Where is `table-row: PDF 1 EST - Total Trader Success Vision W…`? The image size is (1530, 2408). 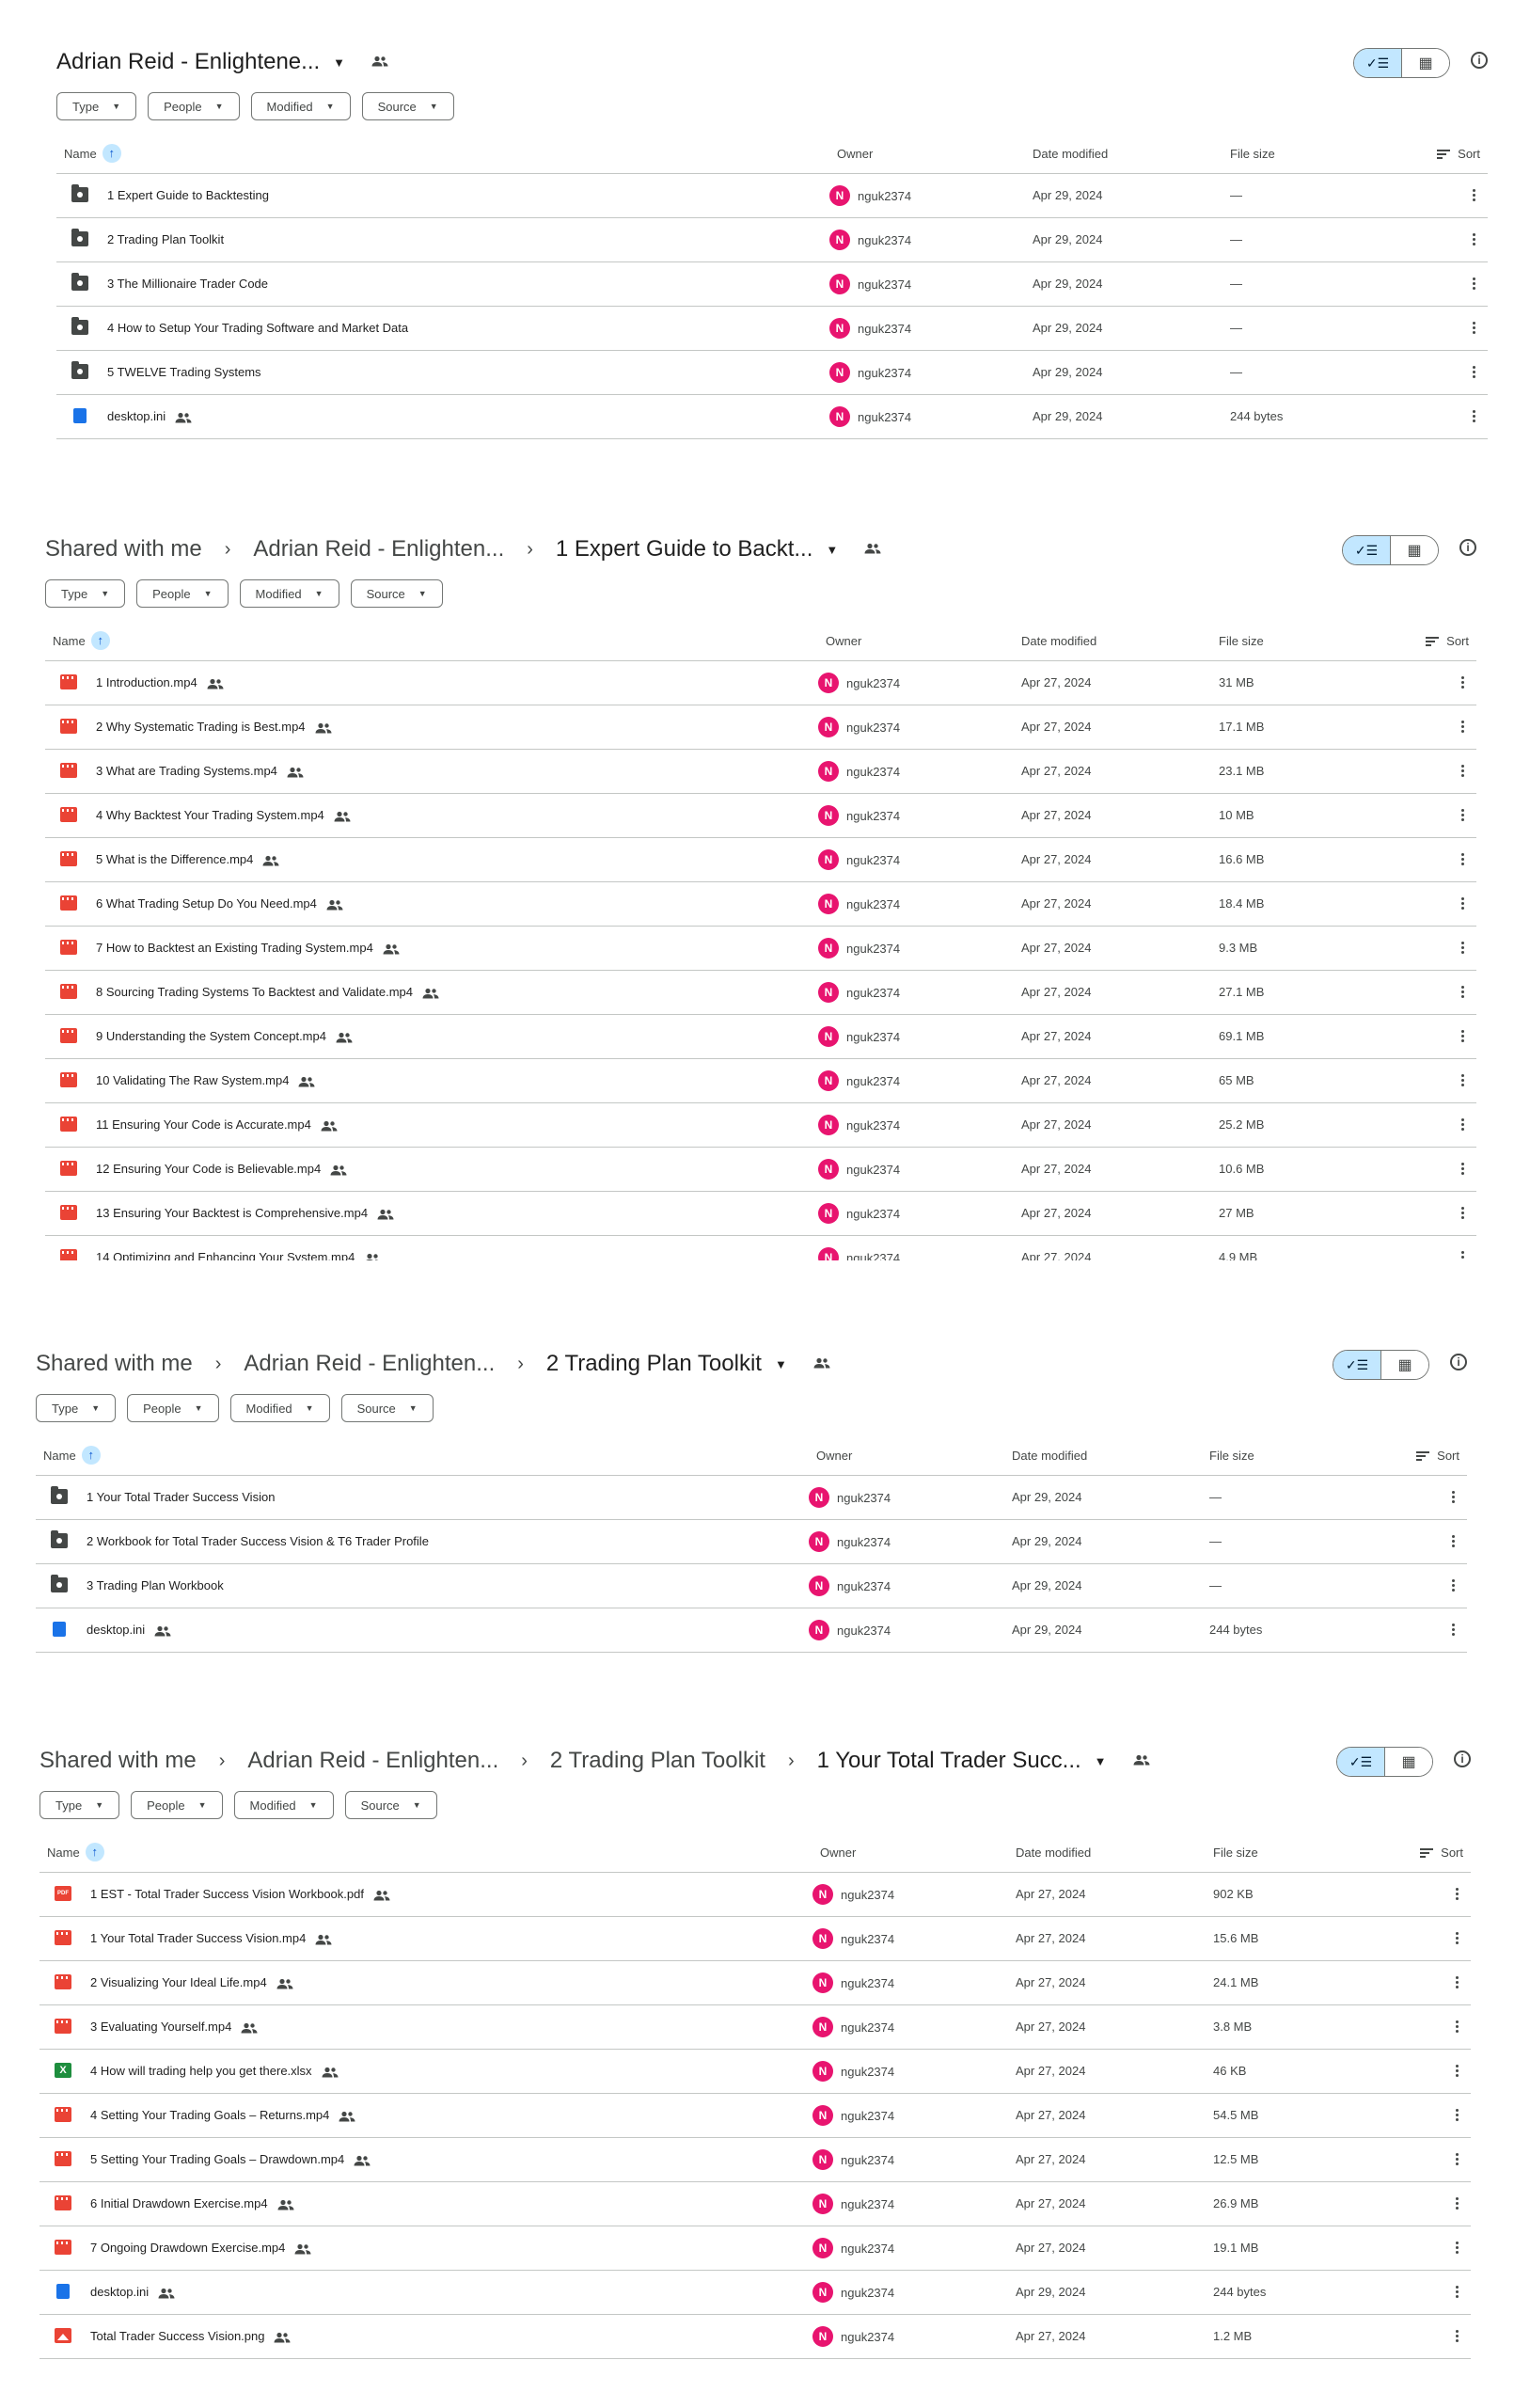 table-row: PDF 1 EST - Total Trader Success Vision W… is located at coordinates (755, 1895).